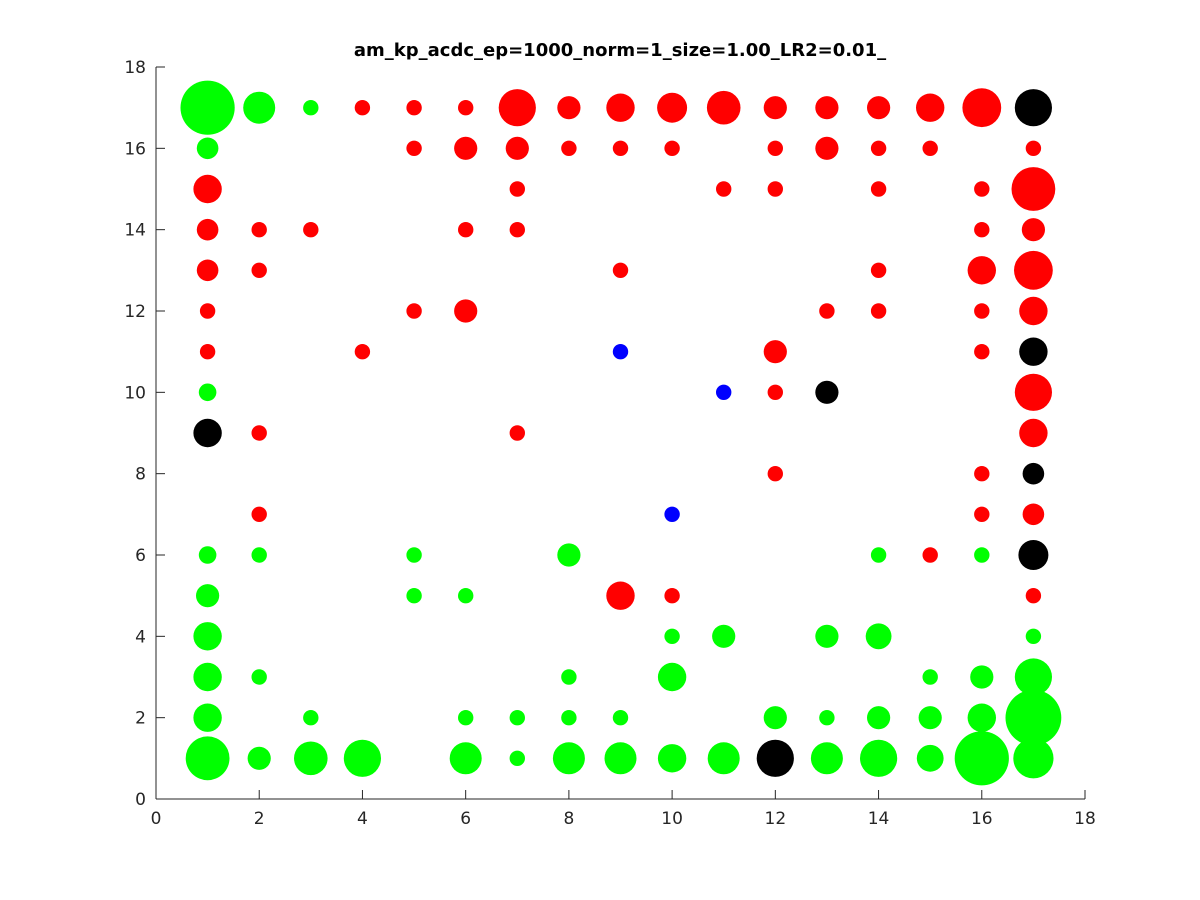 The width and height of the screenshot is (1200, 900). What do you see at coordinates (724, 392) in the screenshot?
I see `data-point-blue` at bounding box center [724, 392].